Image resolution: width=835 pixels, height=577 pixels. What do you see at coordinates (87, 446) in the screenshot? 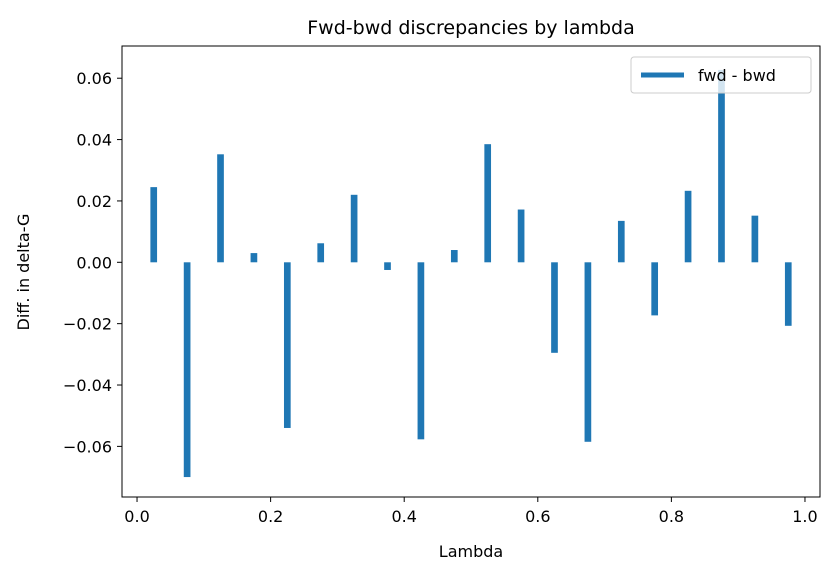
I see `y-tick-label: −0.06` at bounding box center [87, 446].